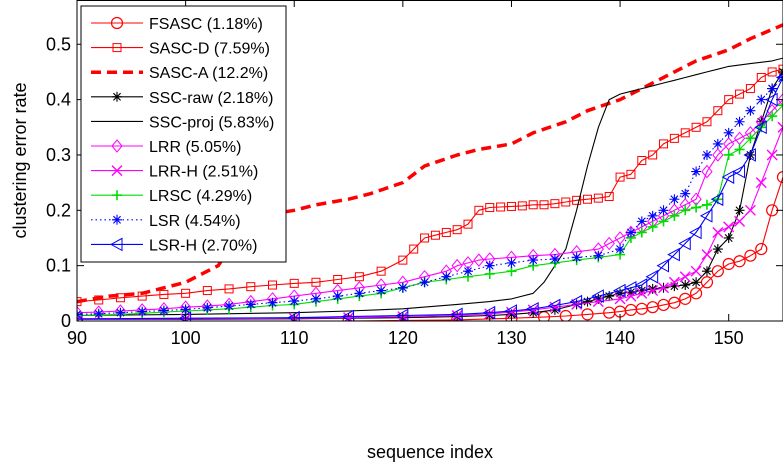 The height and width of the screenshot is (465, 783). Describe the element at coordinates (20, 160) in the screenshot. I see `y-axis-label: clustering error rate` at that location.